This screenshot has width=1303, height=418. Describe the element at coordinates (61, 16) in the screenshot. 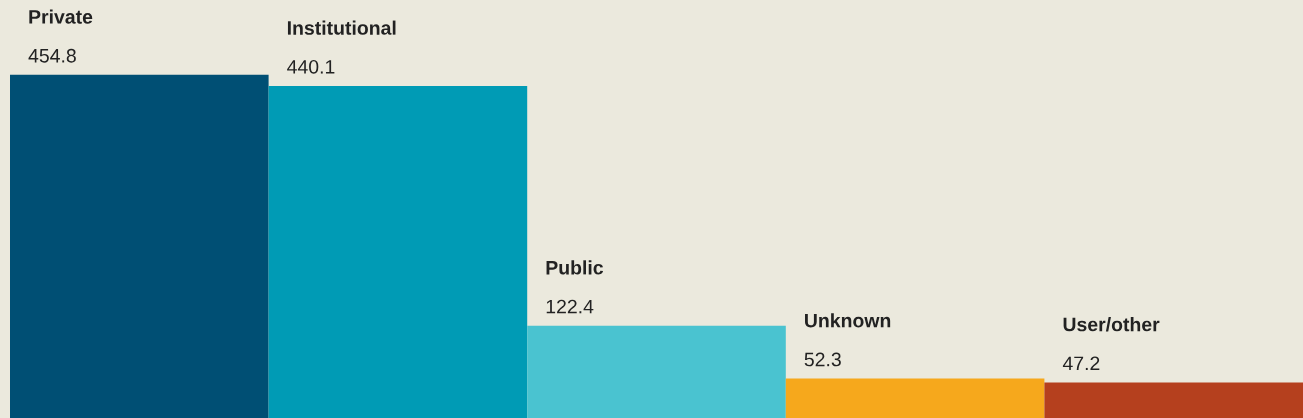

I see `x-tick-label: Private` at that location.